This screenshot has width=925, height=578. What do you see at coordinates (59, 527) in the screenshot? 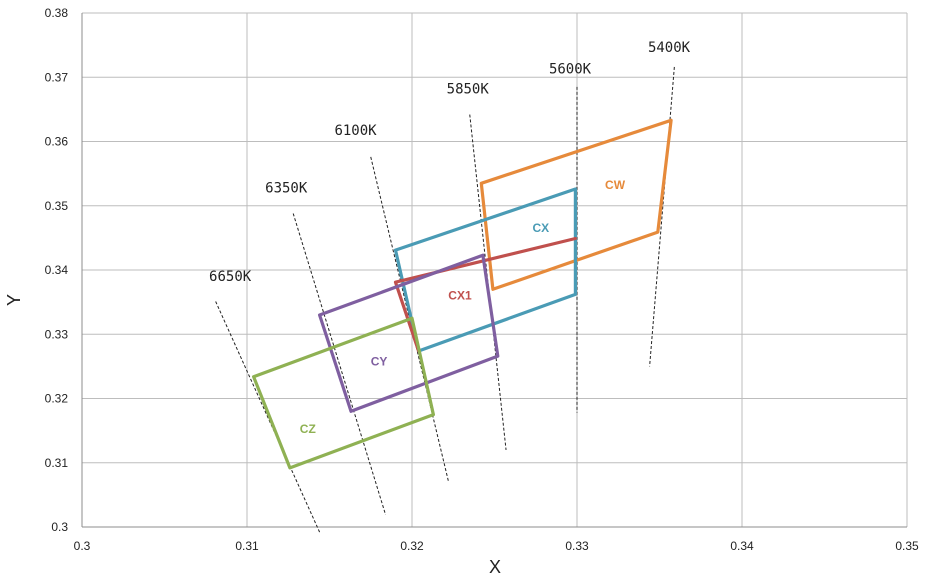
I see `y-tick-label: 0.3` at bounding box center [59, 527].